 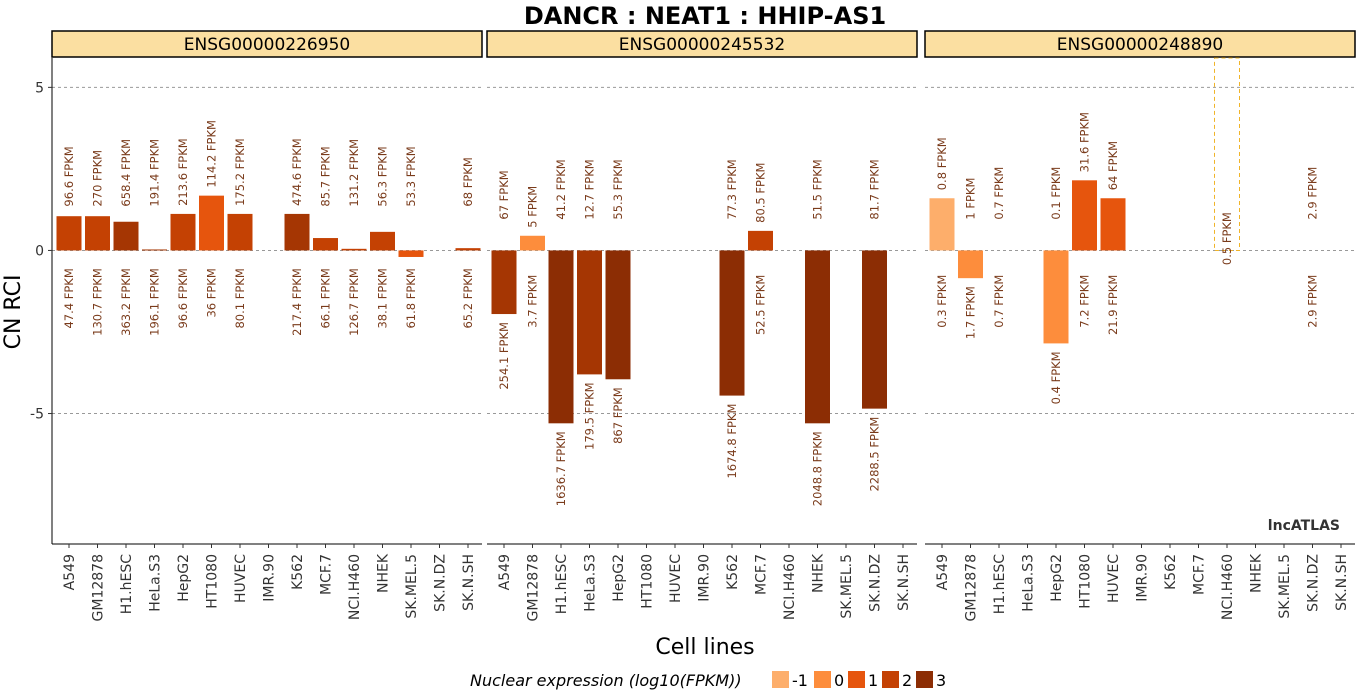 What do you see at coordinates (1085, 142) in the screenshot?
I see `data-label-top: 31.6 FPKM` at bounding box center [1085, 142].